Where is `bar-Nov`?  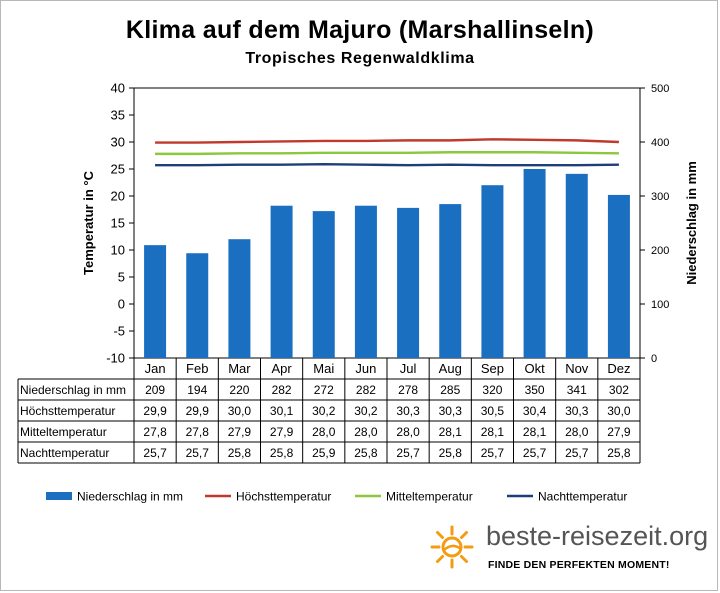 bar-Nov is located at coordinates (576, 265).